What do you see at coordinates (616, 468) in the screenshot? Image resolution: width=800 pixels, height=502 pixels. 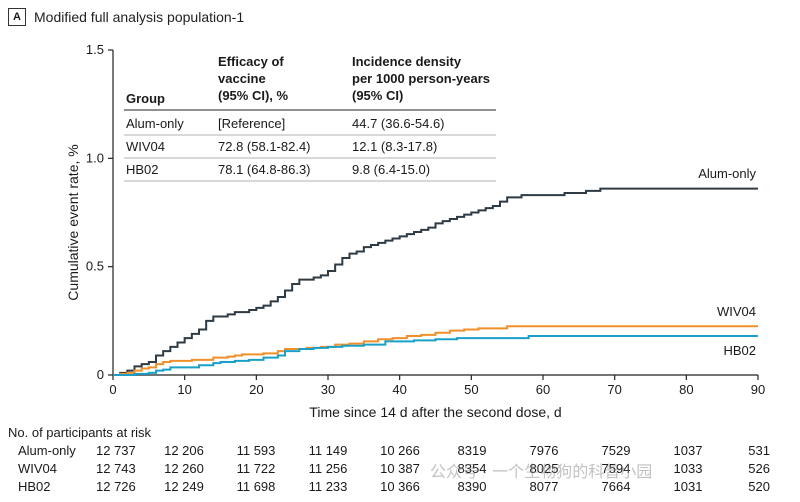 I see `risk-cell: 7594` at bounding box center [616, 468].